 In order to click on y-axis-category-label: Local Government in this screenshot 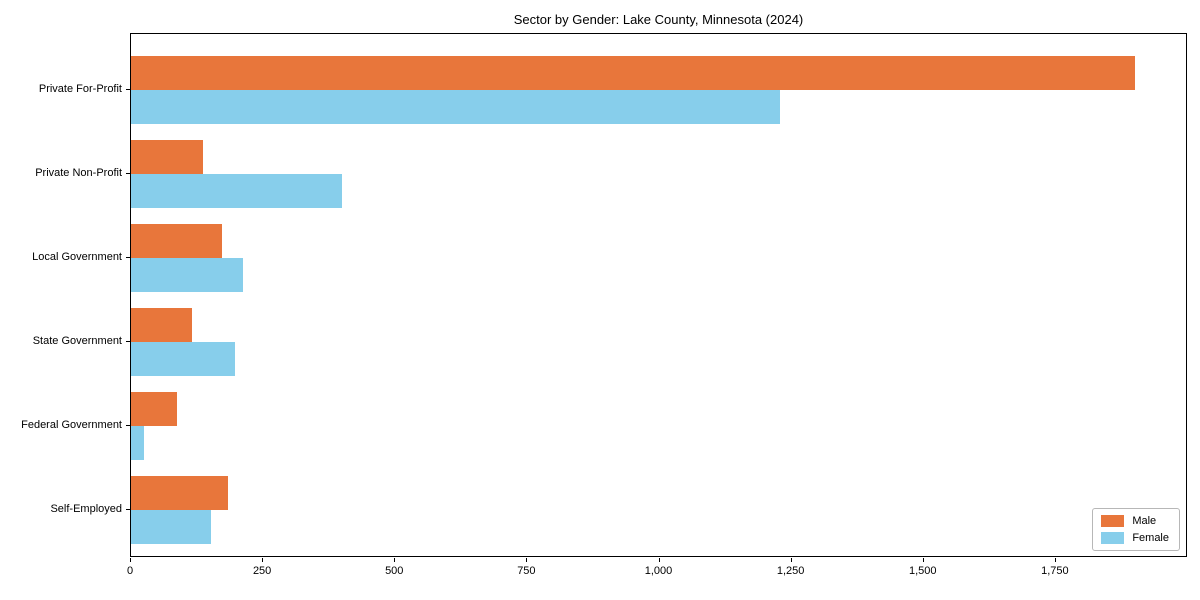, I will do `click(77, 257)`.